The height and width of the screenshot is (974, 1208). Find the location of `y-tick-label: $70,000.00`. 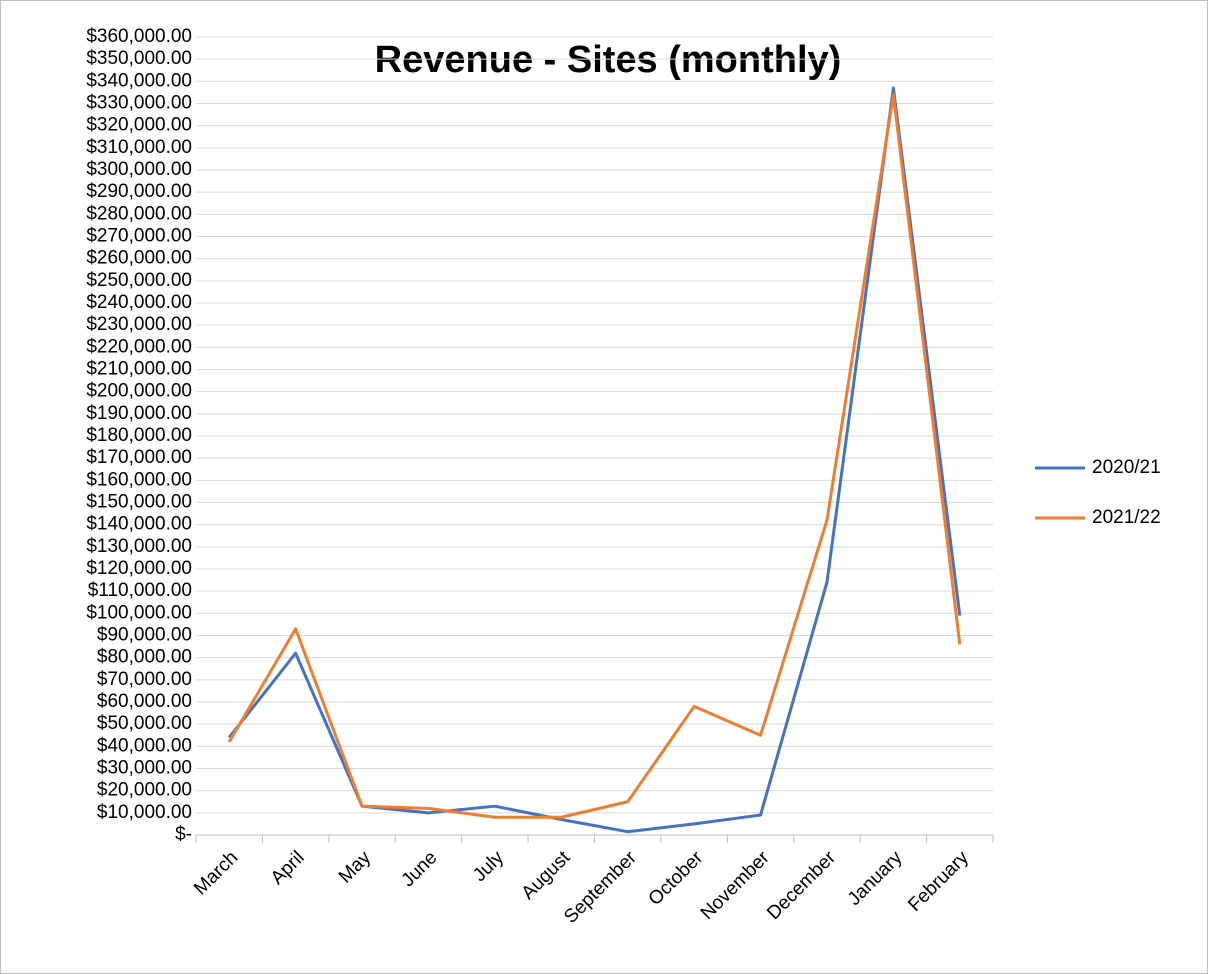

y-tick-label: $70,000.00 is located at coordinates (144, 679).